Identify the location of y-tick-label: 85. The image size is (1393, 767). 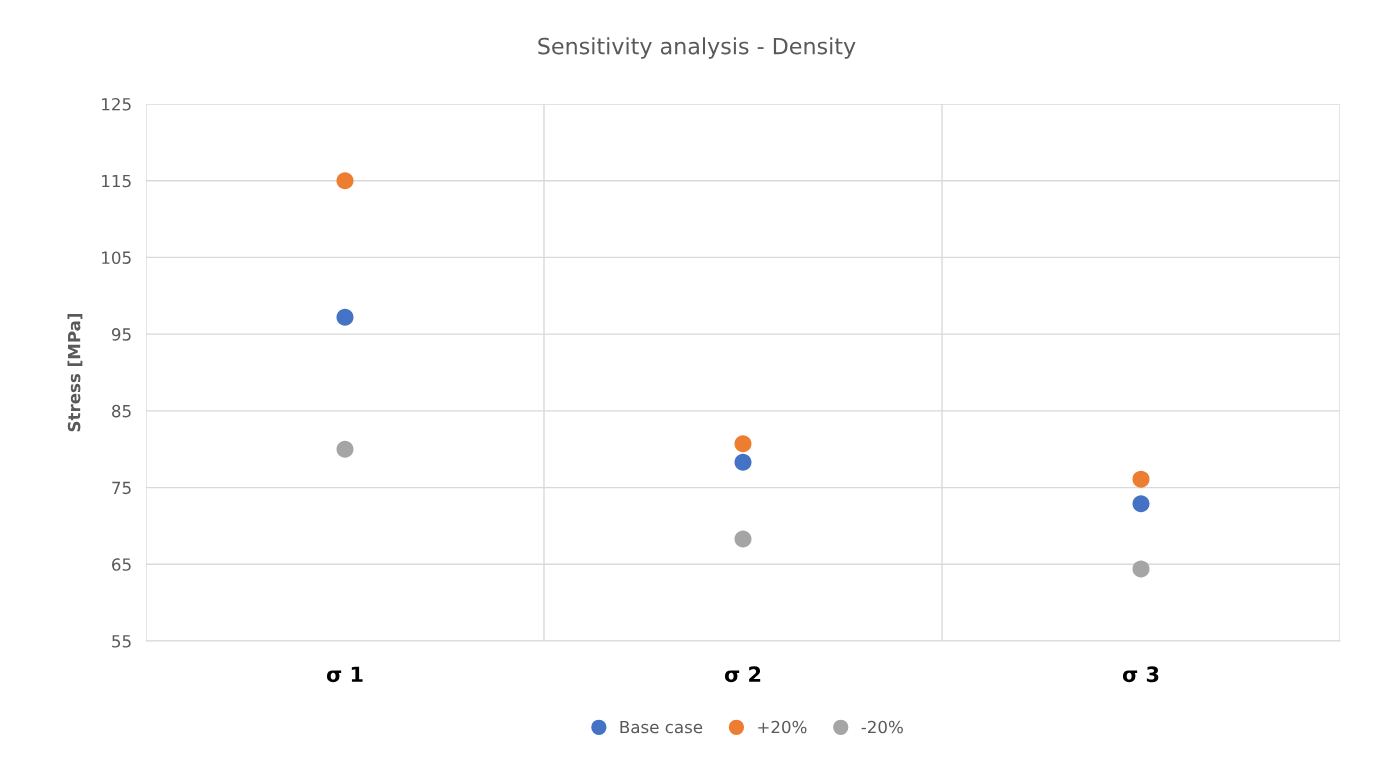
(121, 411).